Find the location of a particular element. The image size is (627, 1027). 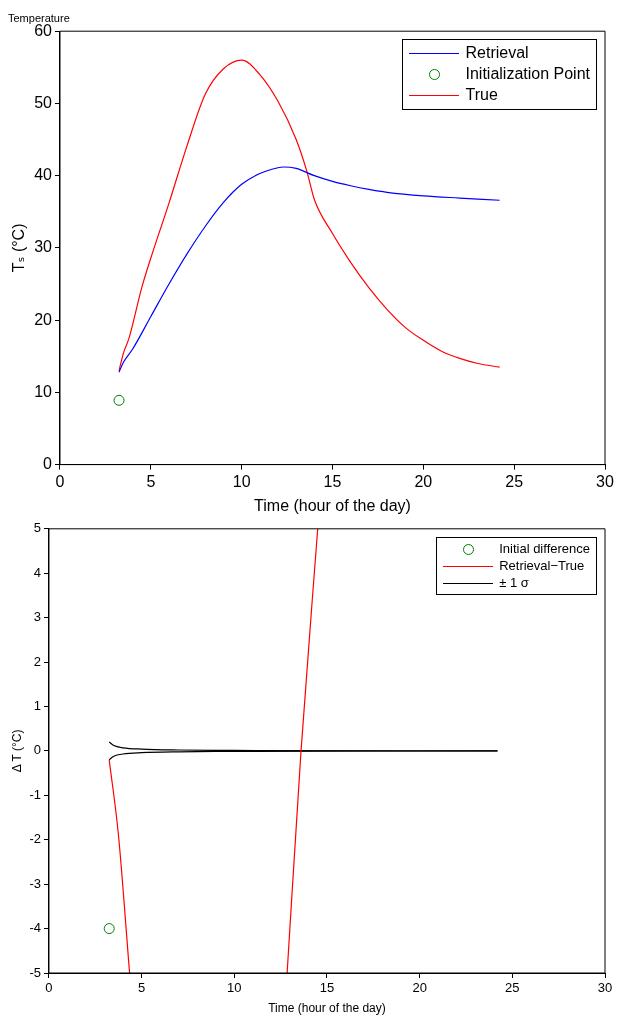

y-tick-label: 4 is located at coordinates (37, 572).